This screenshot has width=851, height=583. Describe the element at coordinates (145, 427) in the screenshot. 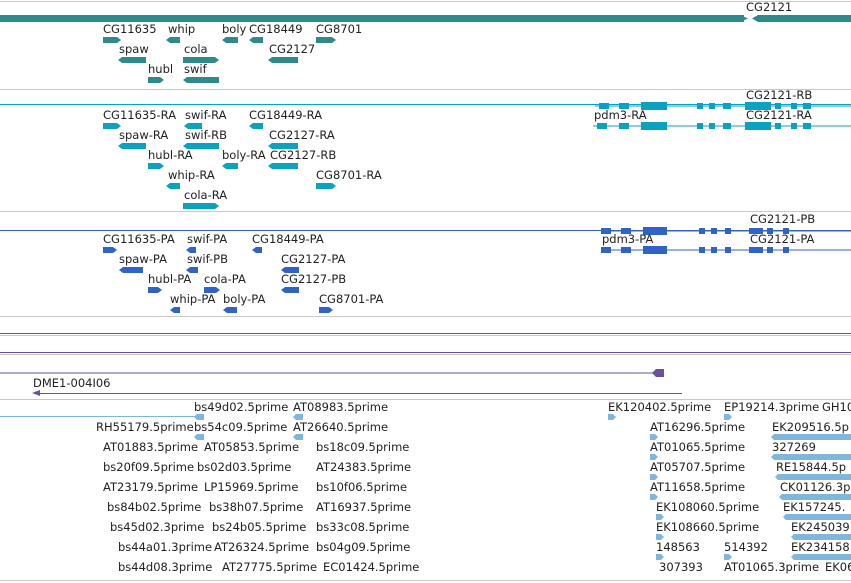

I see `est-label: RH55179.5prime` at that location.